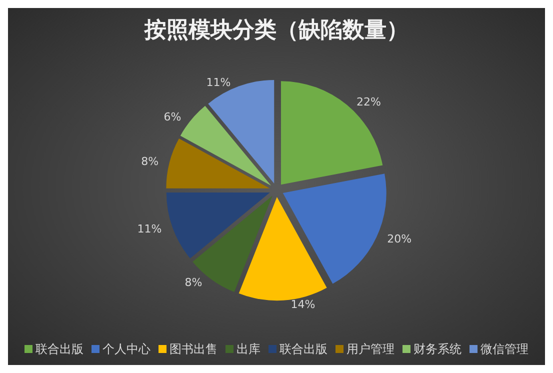  I want to click on legend-label: 出库, so click(248, 349).